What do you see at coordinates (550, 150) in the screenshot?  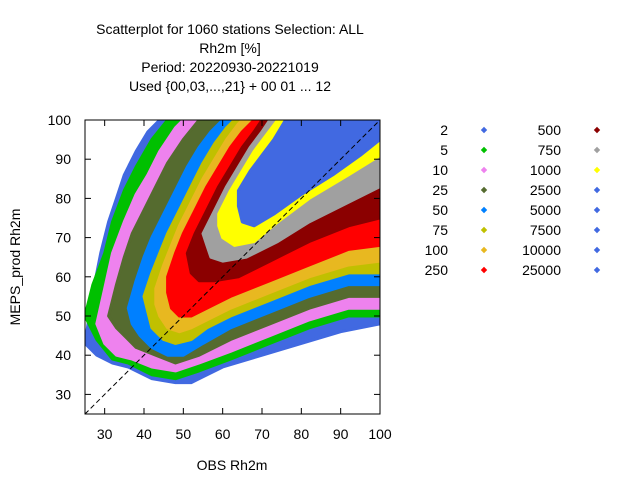 I see `legend-label-750: 750` at bounding box center [550, 150].